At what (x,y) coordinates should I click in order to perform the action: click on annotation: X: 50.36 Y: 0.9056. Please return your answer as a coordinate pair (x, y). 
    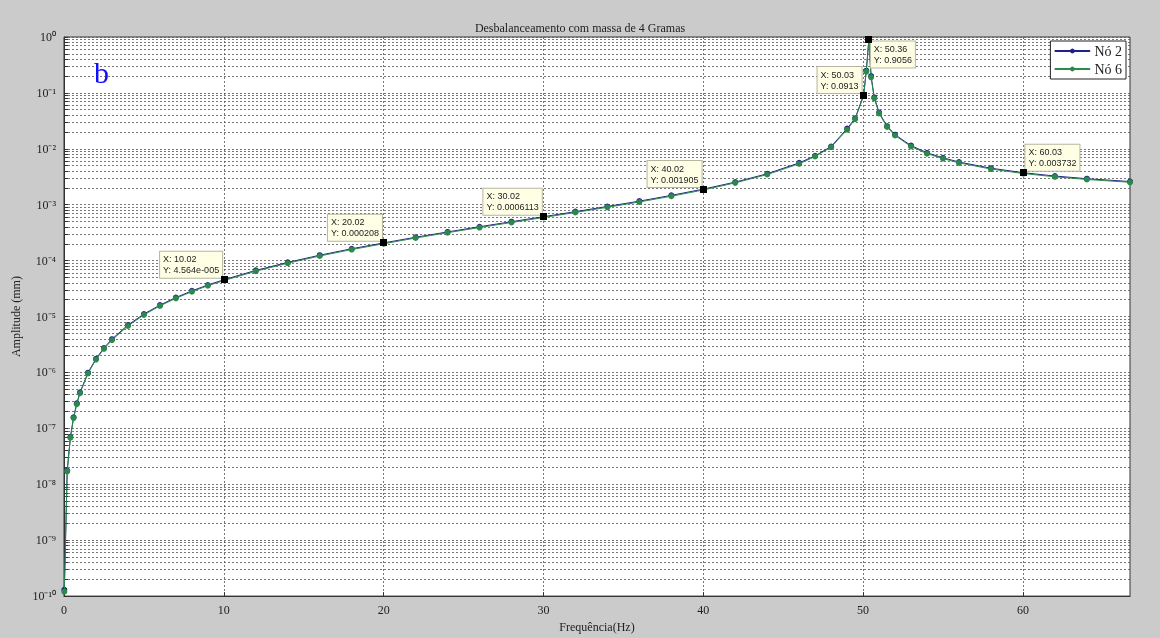
    Looking at the image, I should click on (892, 54).